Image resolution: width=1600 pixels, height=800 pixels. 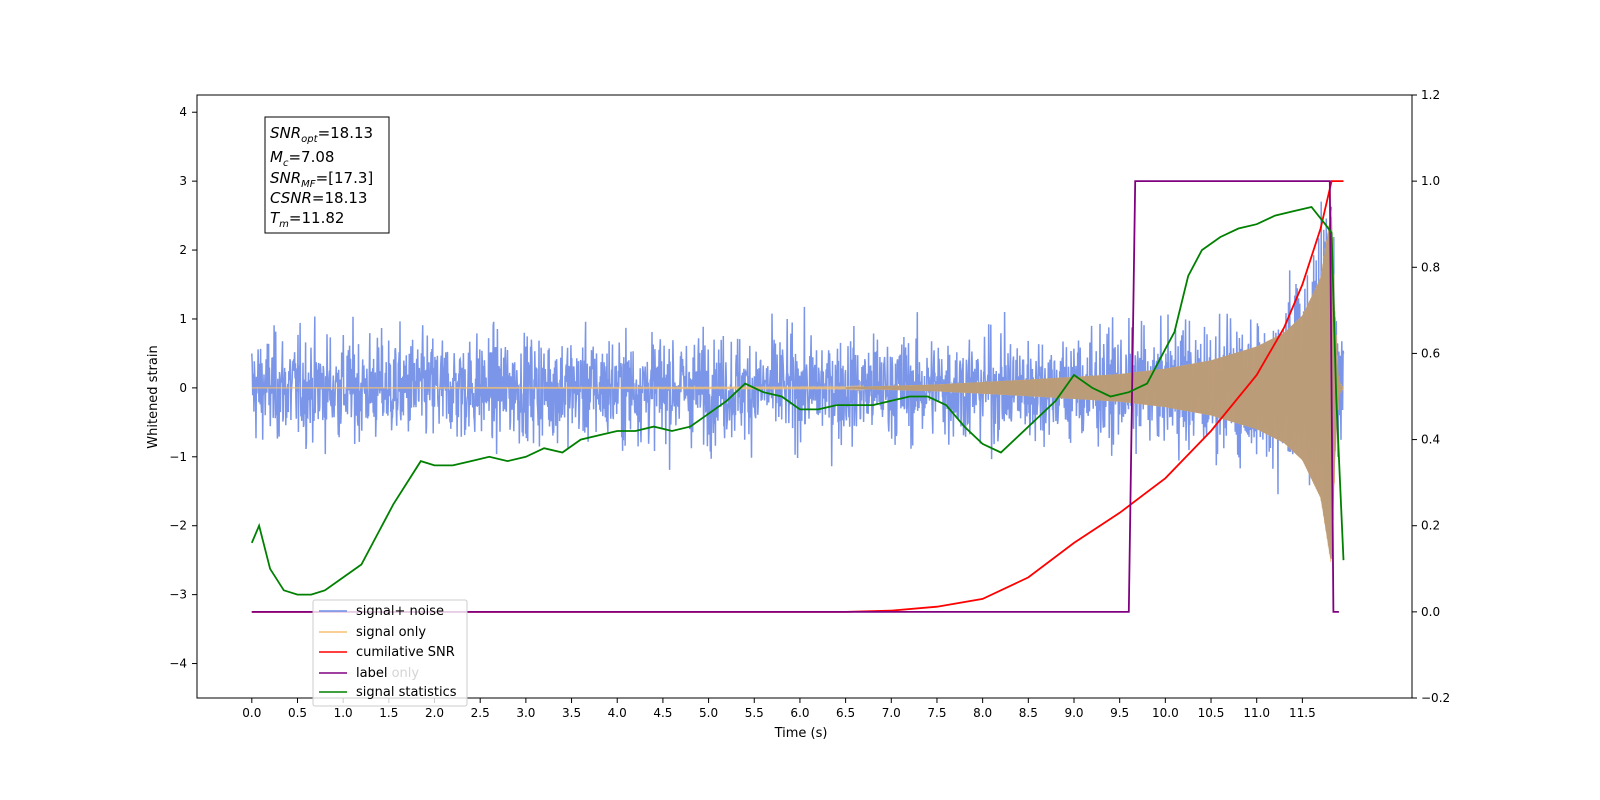 What do you see at coordinates (434, 713) in the screenshot?
I see `x-tick-label: 2.0` at bounding box center [434, 713].